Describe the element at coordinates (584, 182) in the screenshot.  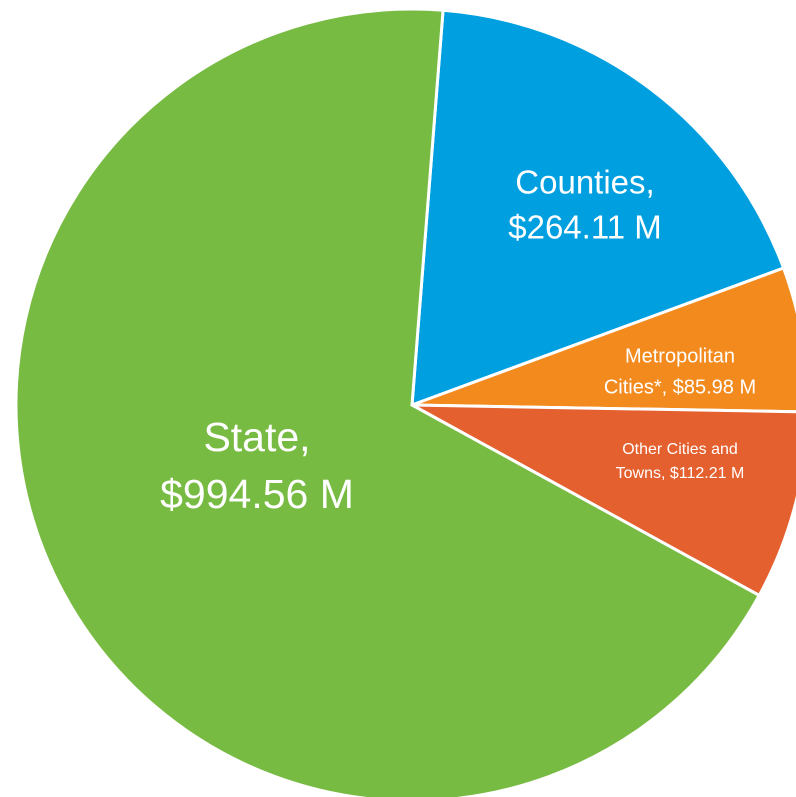
I see `slice-label: Counties,` at that location.